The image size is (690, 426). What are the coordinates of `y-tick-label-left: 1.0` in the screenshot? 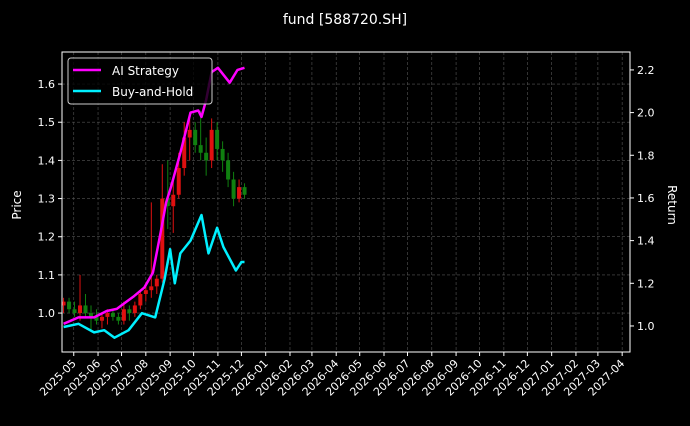 It's located at (47, 313).